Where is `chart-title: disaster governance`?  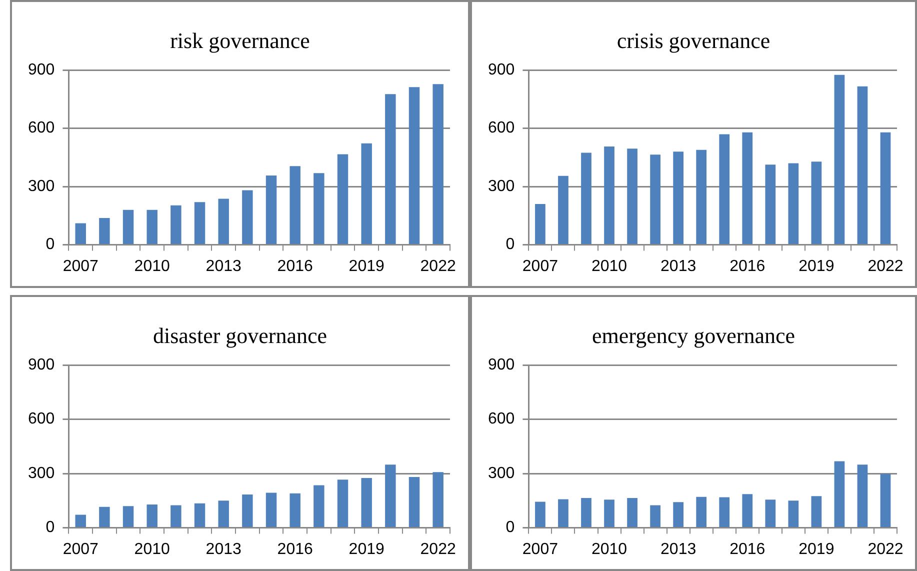
chart-title: disaster governance is located at coordinates (240, 335).